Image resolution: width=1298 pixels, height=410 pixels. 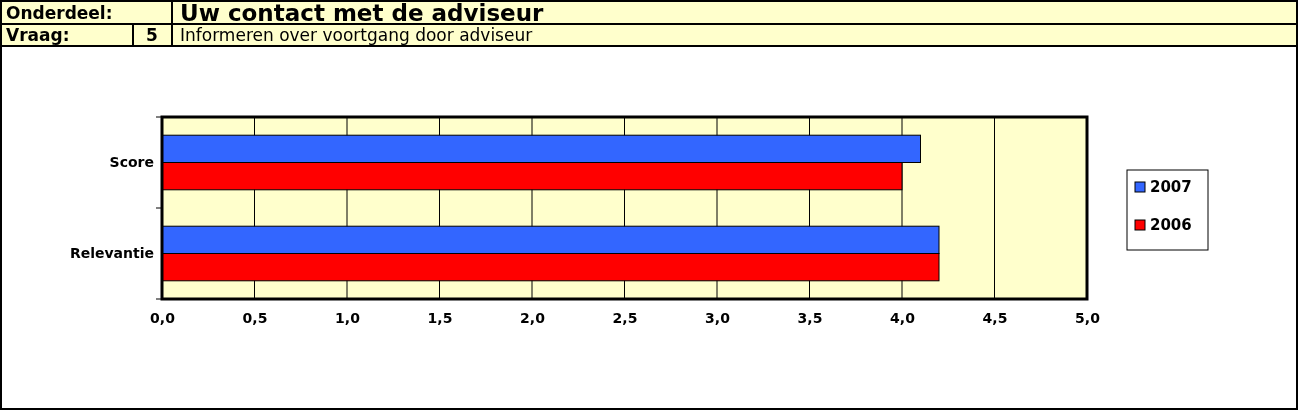 What do you see at coordinates (38, 35) in the screenshot?
I see `text: Vraag:` at bounding box center [38, 35].